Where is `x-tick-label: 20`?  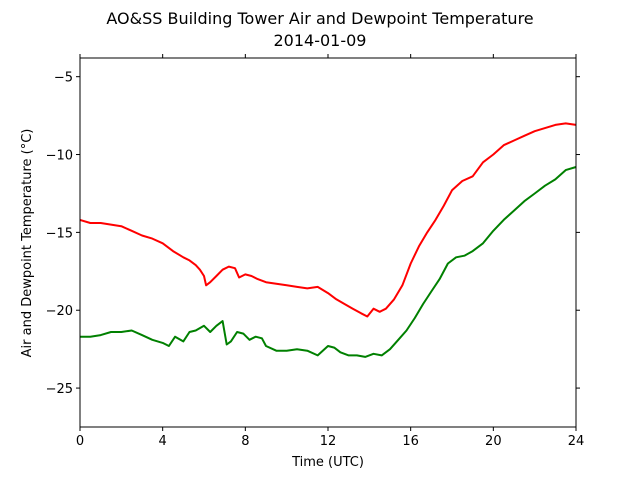
x-tick-label: 20 is located at coordinates (493, 441).